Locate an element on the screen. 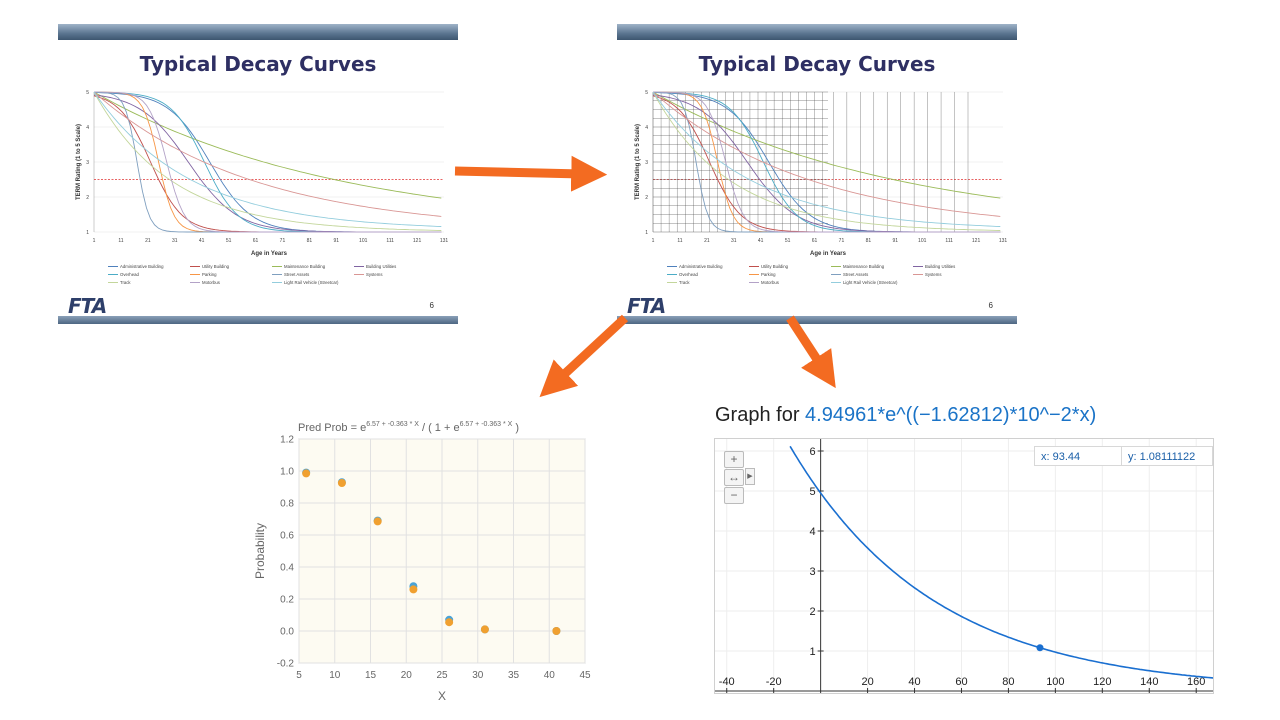  zoom-in-button: + is located at coordinates (734, 459).